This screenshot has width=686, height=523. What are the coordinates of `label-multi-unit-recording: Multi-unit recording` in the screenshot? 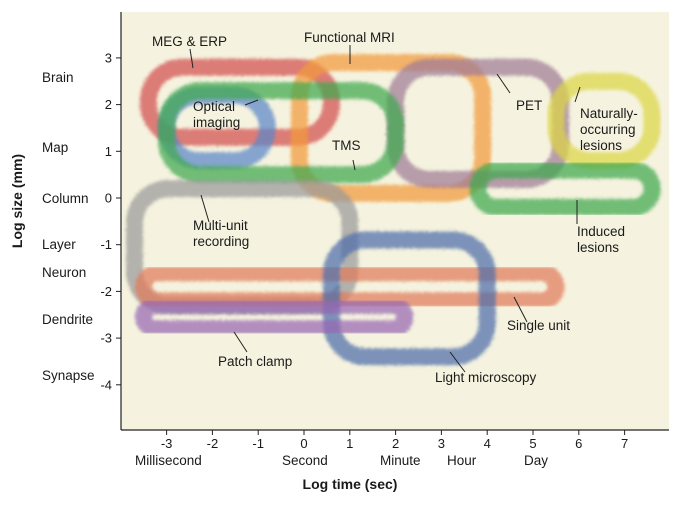 It's located at (222, 233).